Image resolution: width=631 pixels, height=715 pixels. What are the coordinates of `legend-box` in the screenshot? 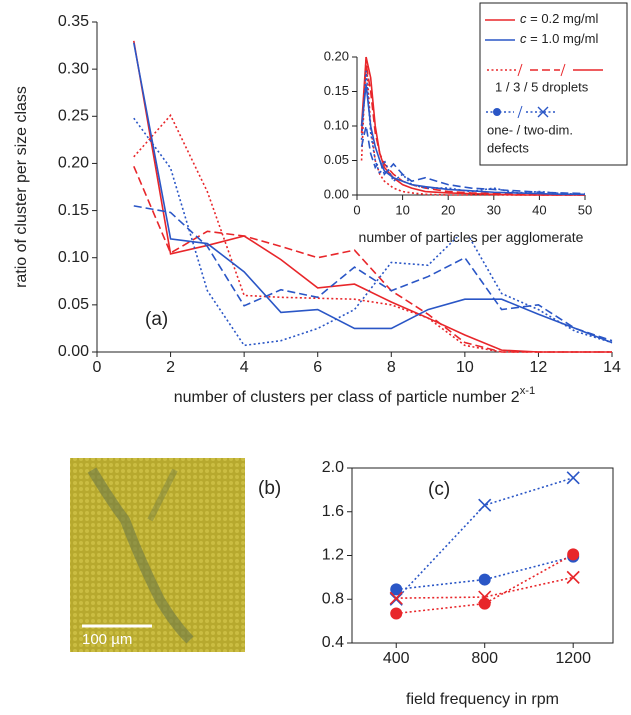 It's located at (553, 84).